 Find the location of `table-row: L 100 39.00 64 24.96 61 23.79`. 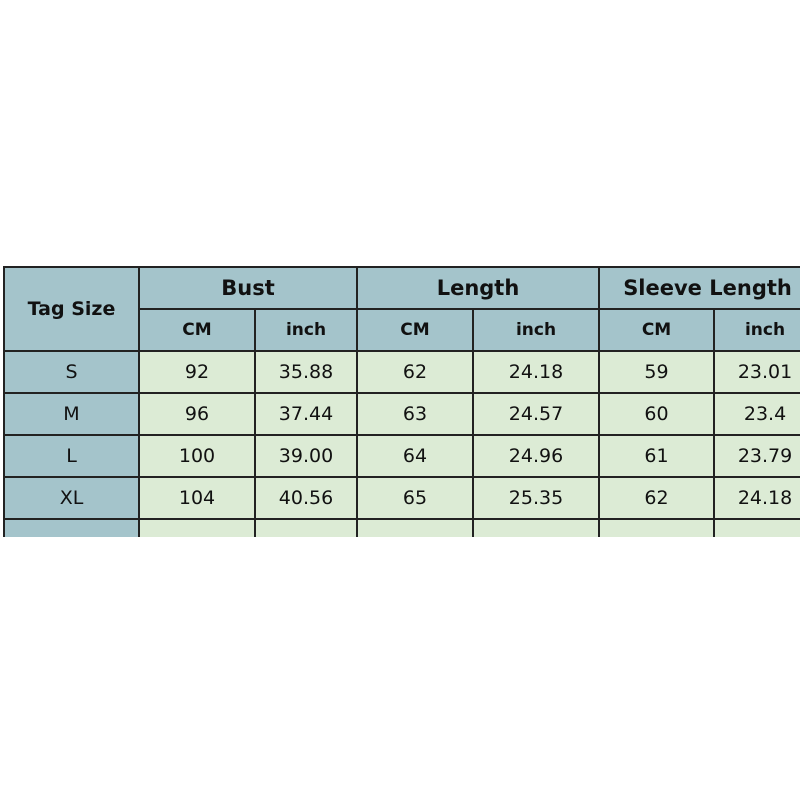

table-row: L 100 39.00 64 24.96 61 23.79 is located at coordinates (401, 456).